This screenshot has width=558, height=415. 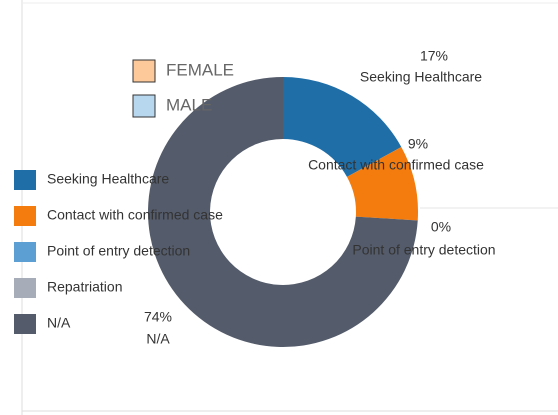 What do you see at coordinates (200, 69) in the screenshot?
I see `overlay-legend-label: FEMALE` at bounding box center [200, 69].